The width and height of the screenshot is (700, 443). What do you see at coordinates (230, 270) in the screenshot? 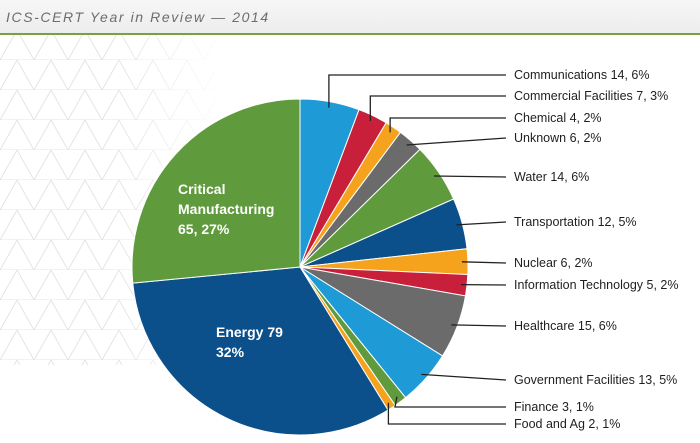
I see `inner-slice-labels: Energy 79 32% Critical Manufacturing 65, 27%` at bounding box center [230, 270].